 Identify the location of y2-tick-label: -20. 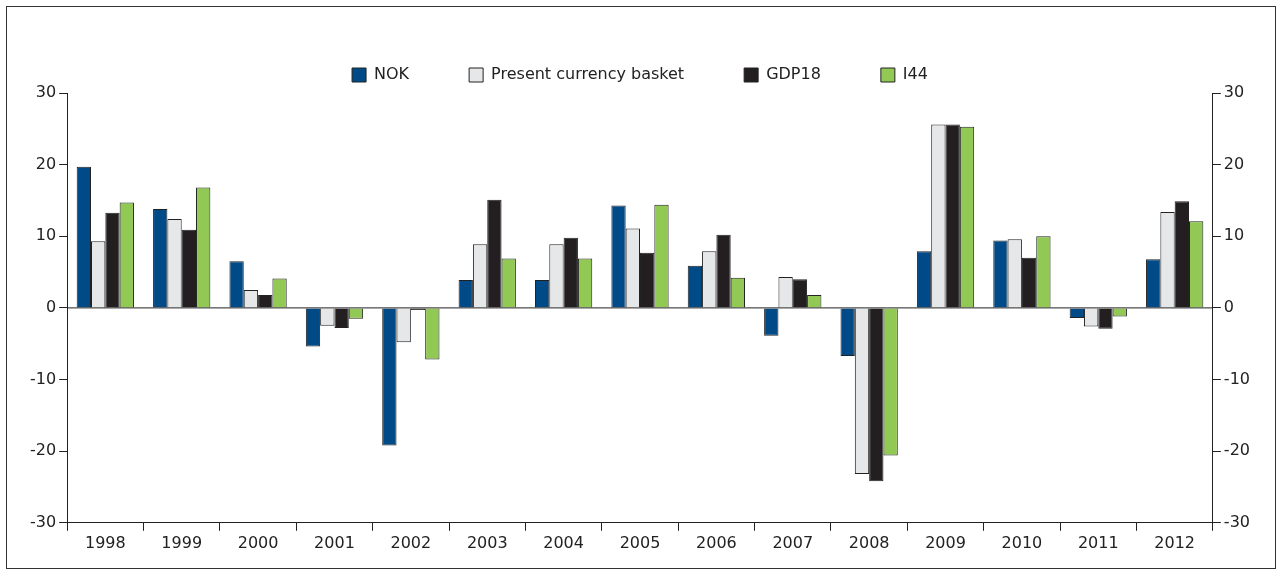
(1237, 450).